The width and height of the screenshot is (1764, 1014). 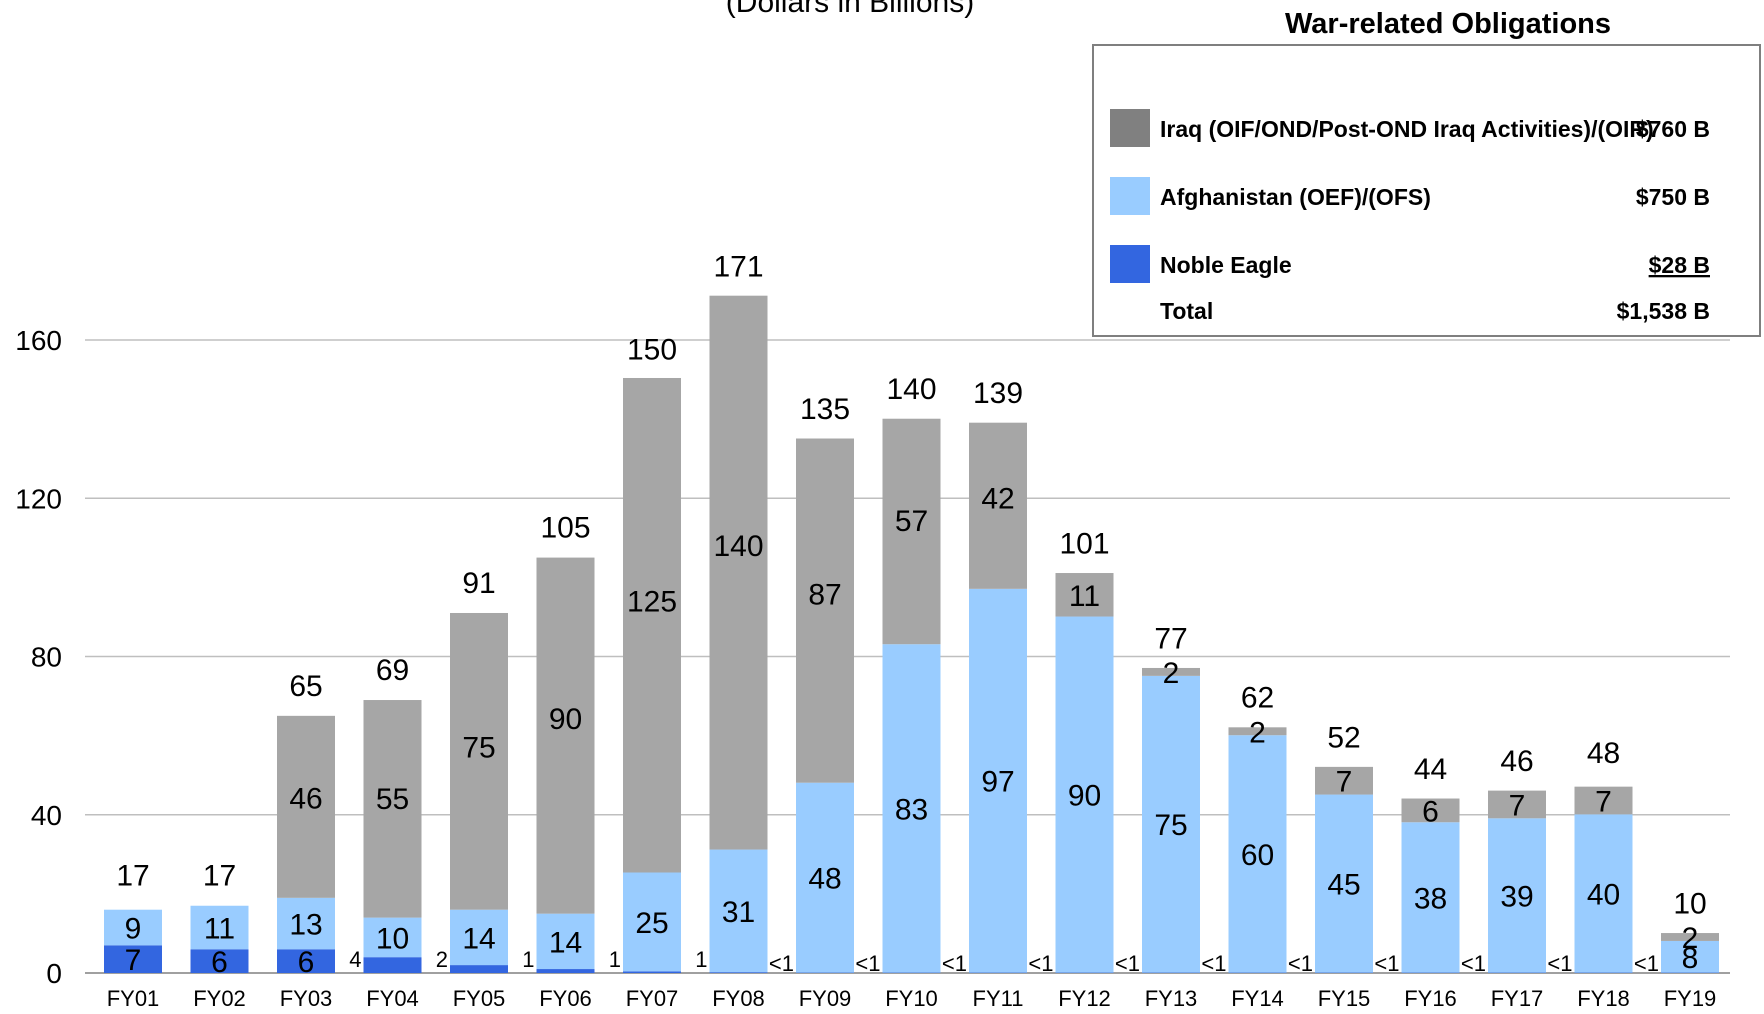 What do you see at coordinates (652, 350) in the screenshot?
I see `label-total: 150` at bounding box center [652, 350].